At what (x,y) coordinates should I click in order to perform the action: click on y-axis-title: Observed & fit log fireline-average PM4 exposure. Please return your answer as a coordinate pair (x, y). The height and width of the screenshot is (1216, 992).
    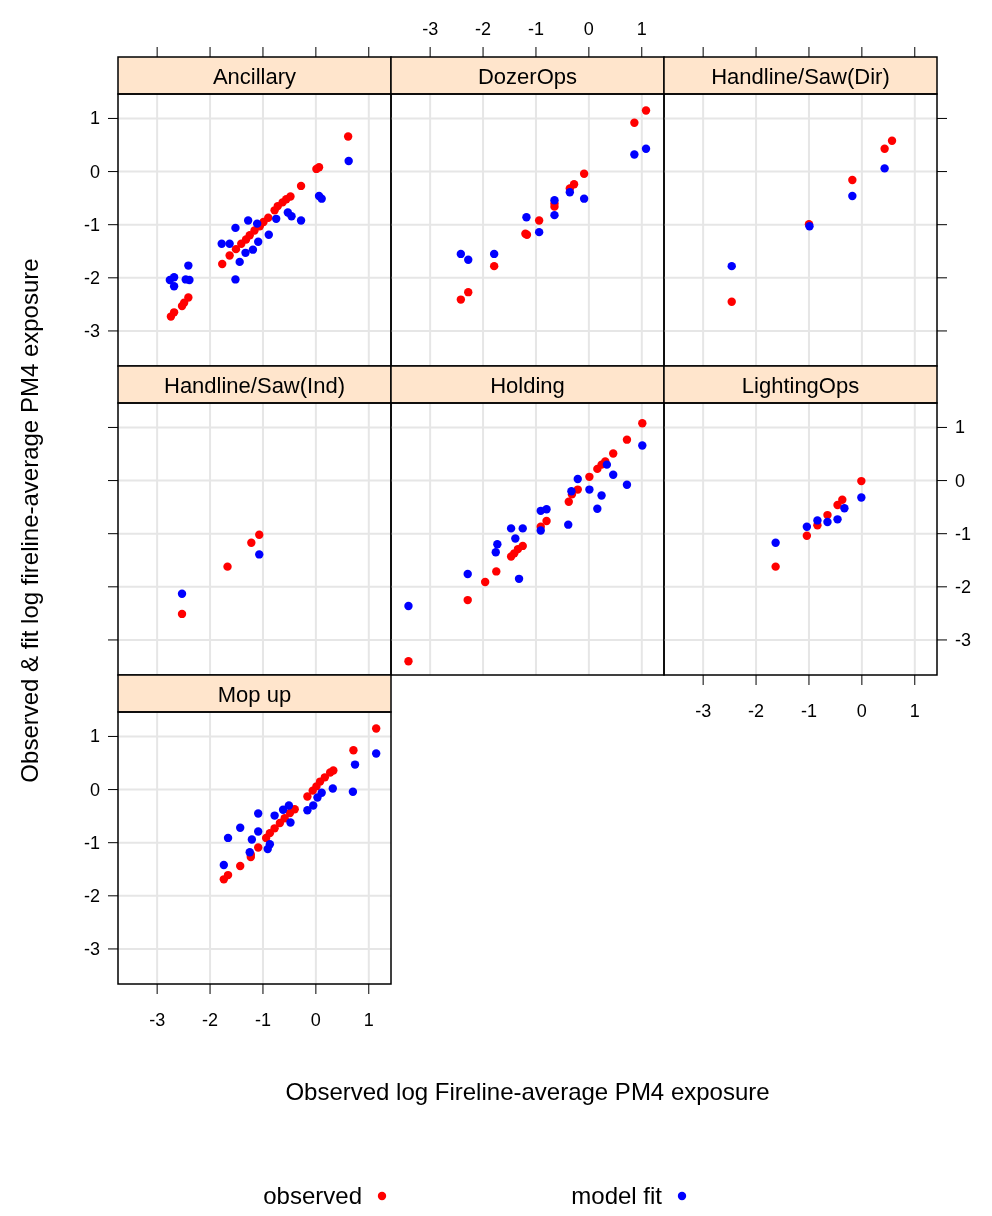
    Looking at the image, I should click on (29, 520).